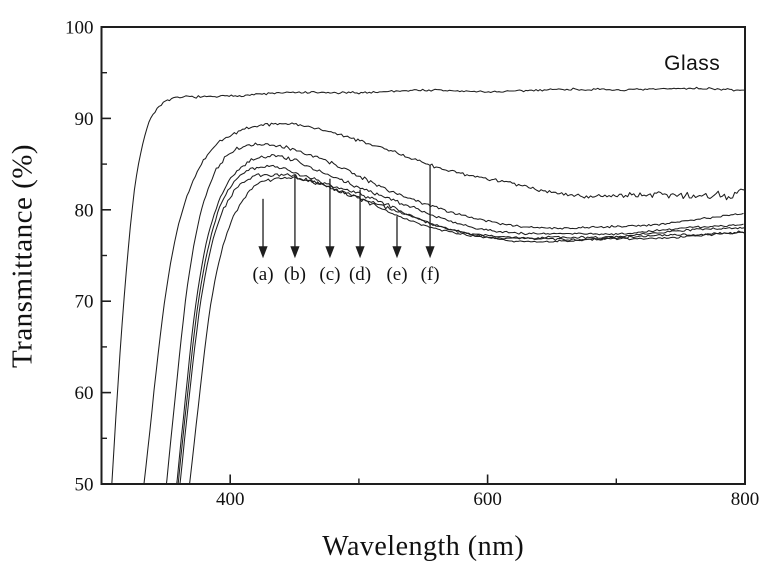 The height and width of the screenshot is (572, 768). Describe the element at coordinates (692, 63) in the screenshot. I see `glass-curve-label: Glass` at that location.